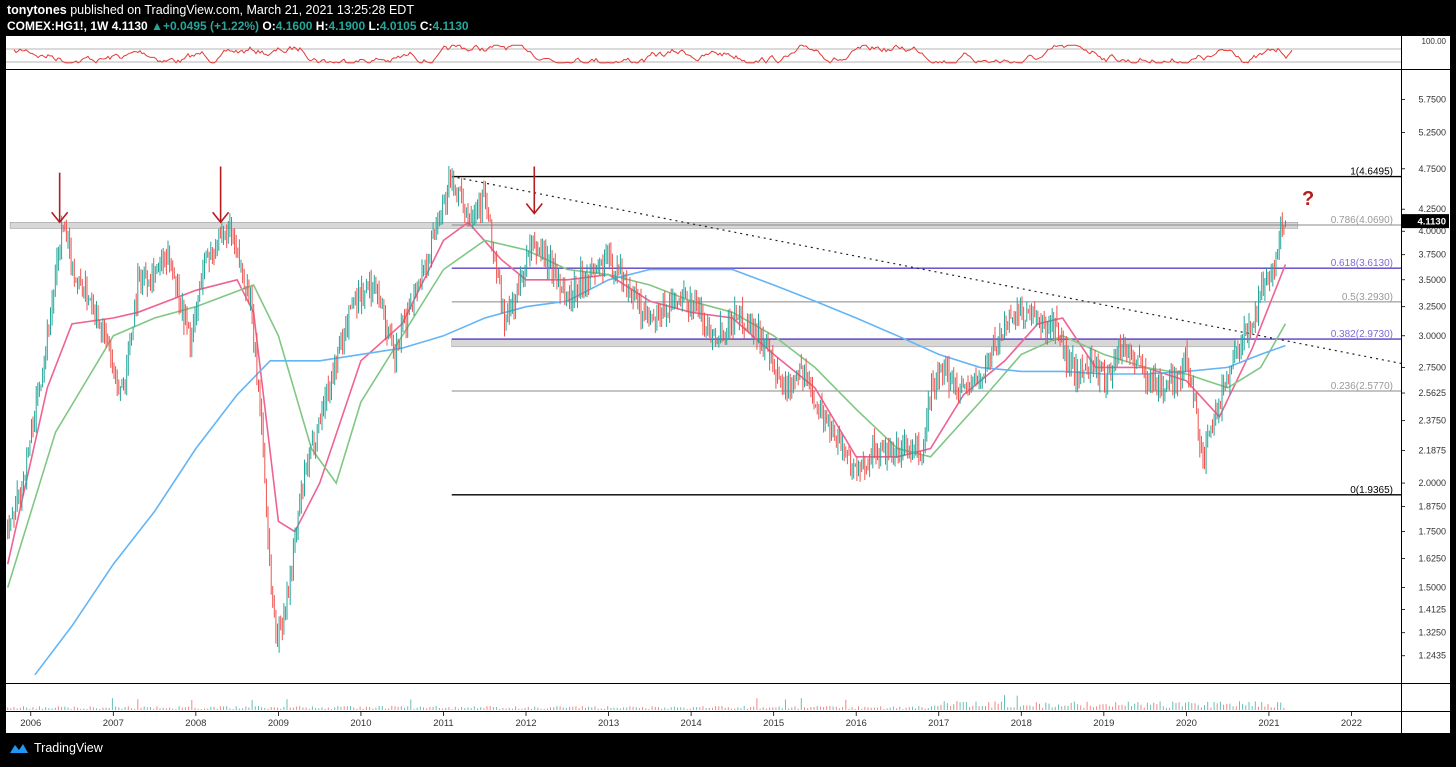  What do you see at coordinates (1103, 723) in the screenshot?
I see `year-tick-13: 2019` at bounding box center [1103, 723].